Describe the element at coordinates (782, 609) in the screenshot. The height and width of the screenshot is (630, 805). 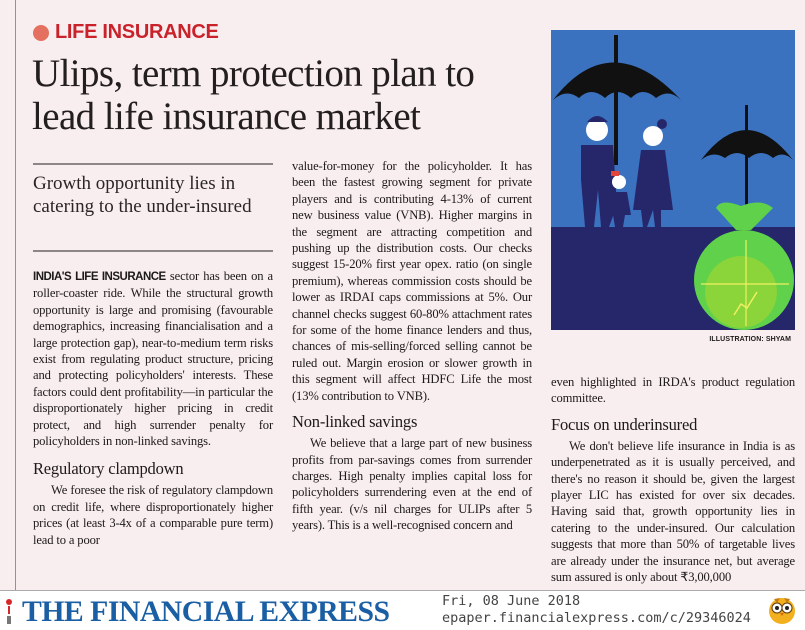
I see `owl-mascot-icon` at that location.